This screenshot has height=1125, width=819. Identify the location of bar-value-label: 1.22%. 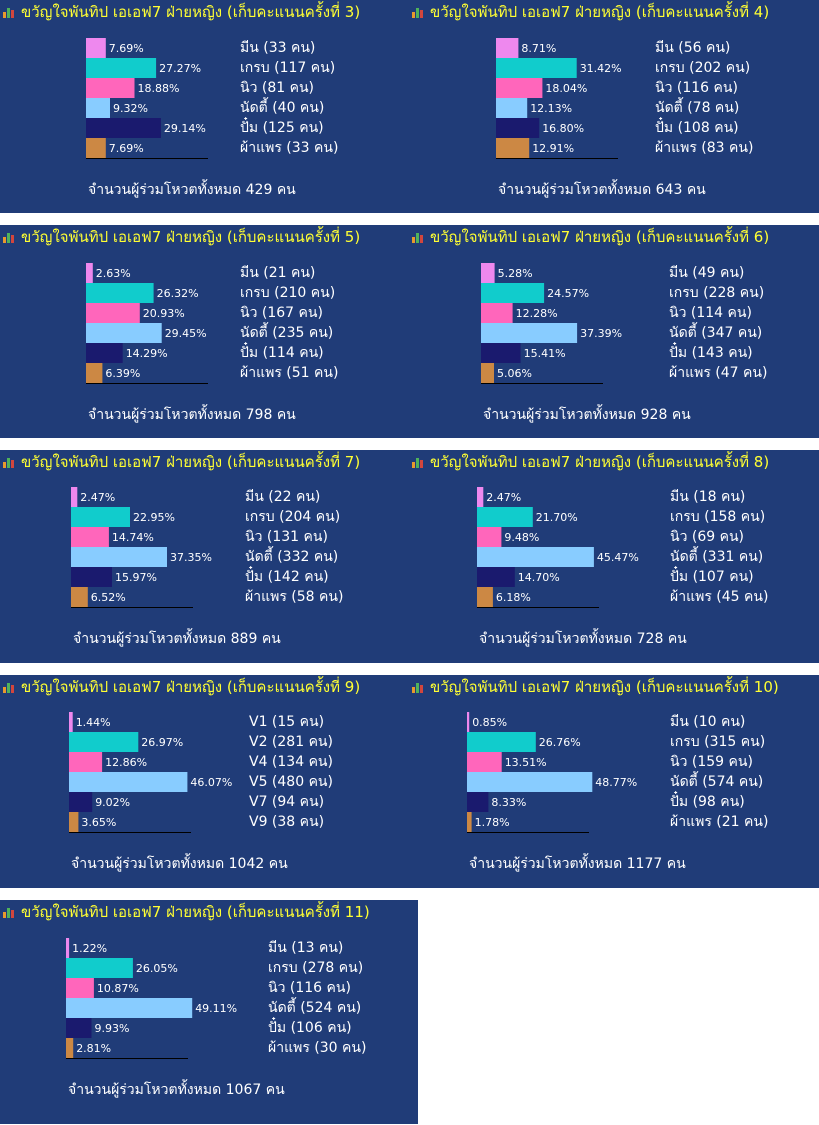
(89, 948).